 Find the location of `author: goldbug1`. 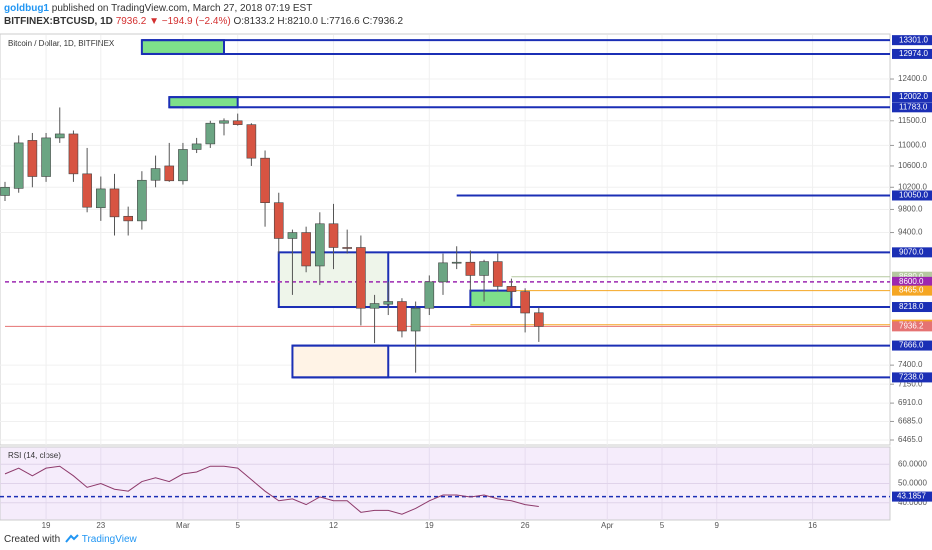

author: goldbug1 is located at coordinates (26, 8).